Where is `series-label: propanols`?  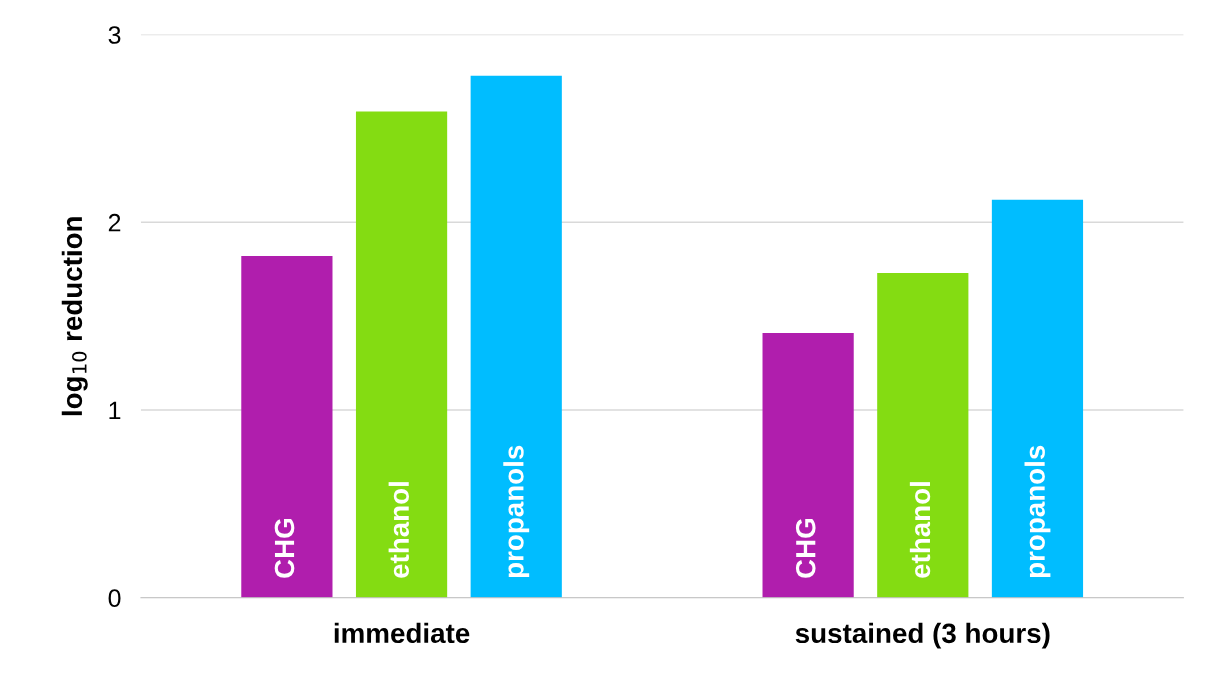 series-label: propanols is located at coordinates (516, 511).